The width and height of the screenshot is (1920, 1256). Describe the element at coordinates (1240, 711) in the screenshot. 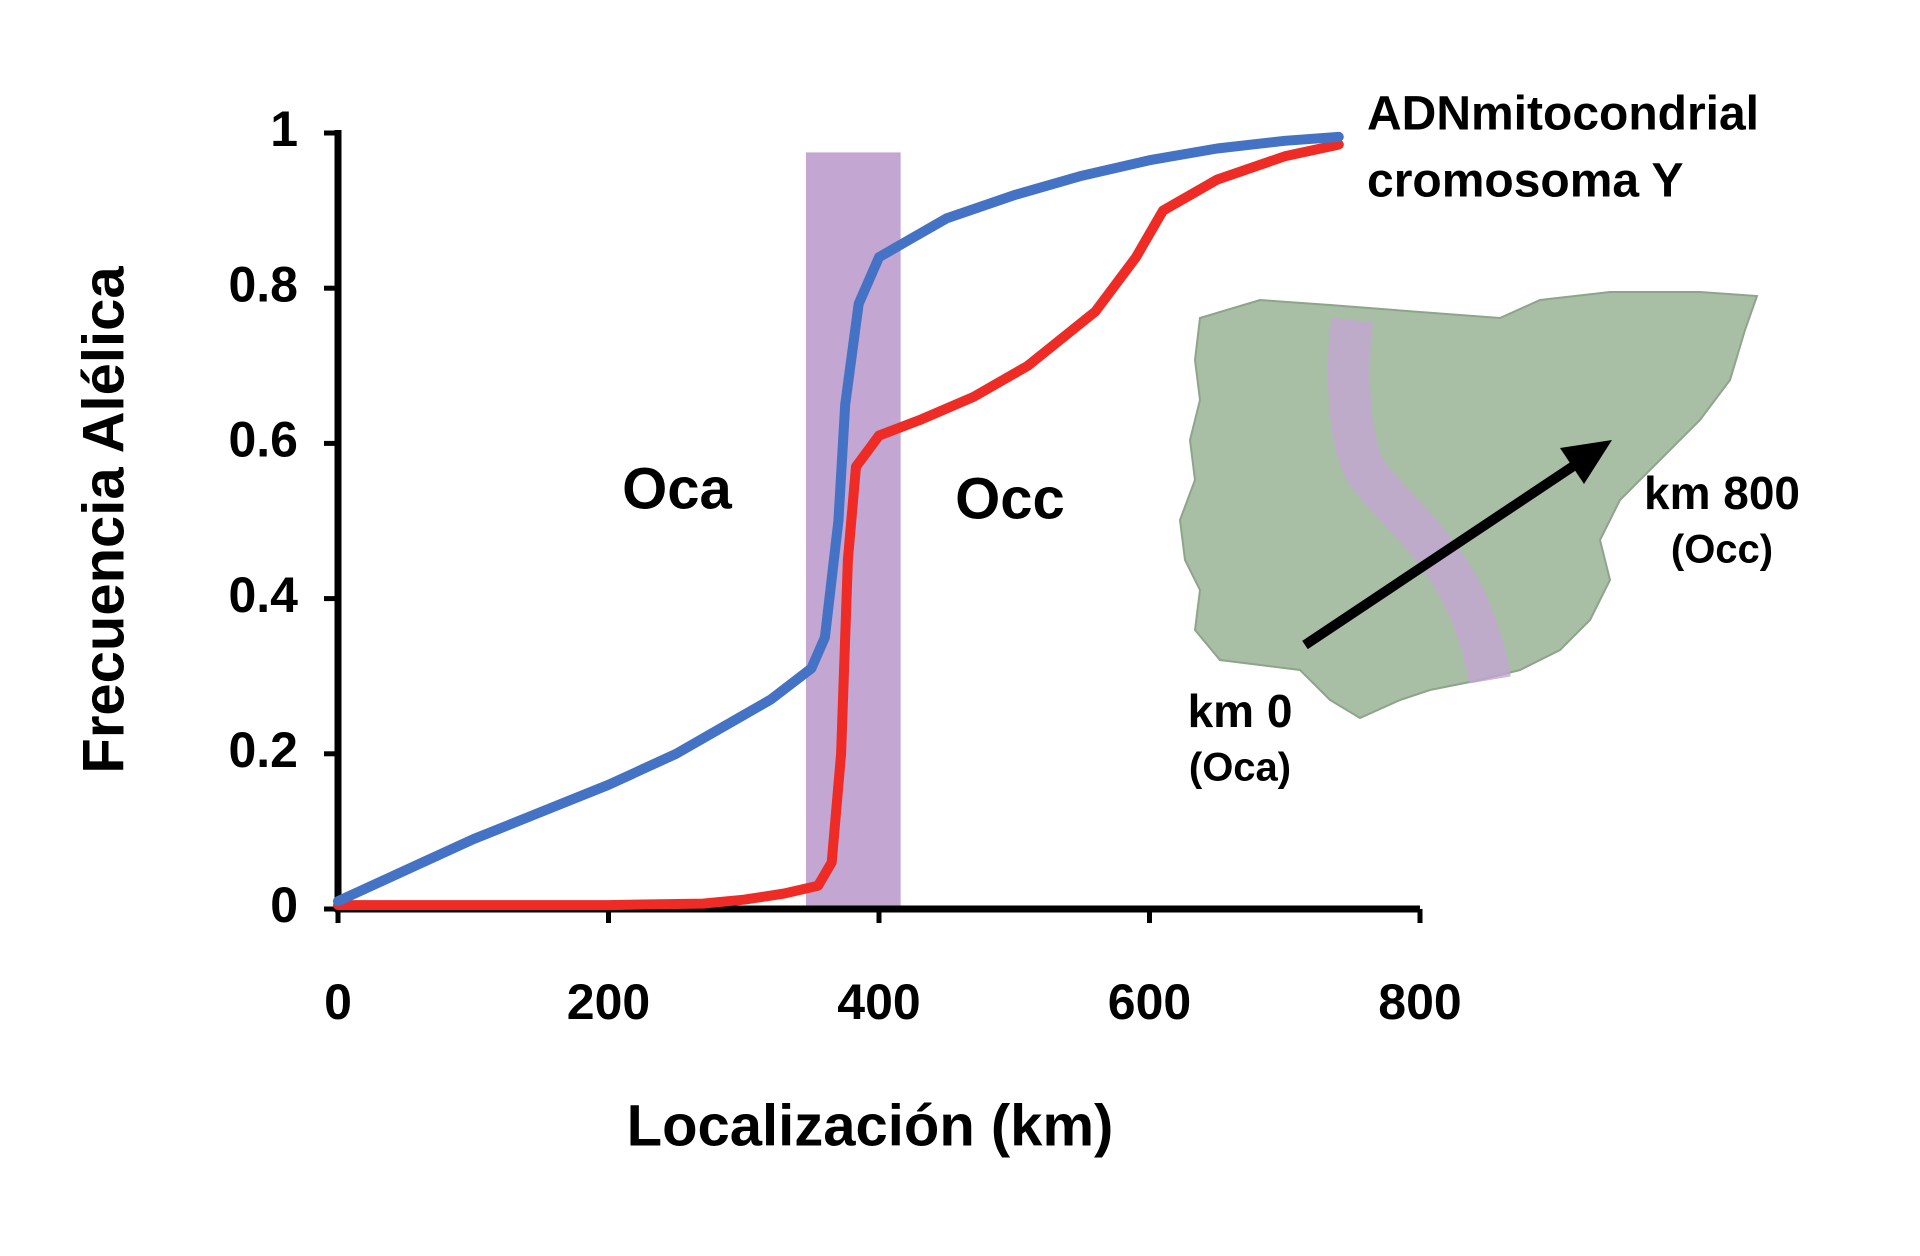

I see `map-label: km 0` at that location.